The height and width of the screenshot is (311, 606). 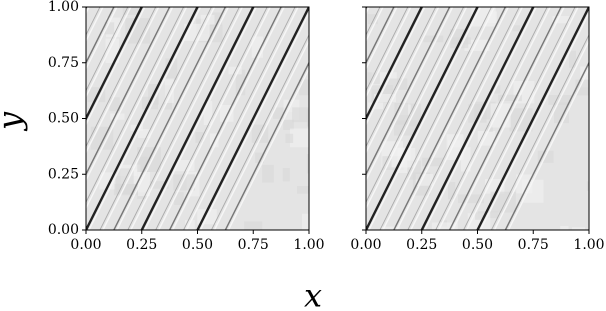 I want to click on y-tick-label: 0.25, so click(x=63, y=174).